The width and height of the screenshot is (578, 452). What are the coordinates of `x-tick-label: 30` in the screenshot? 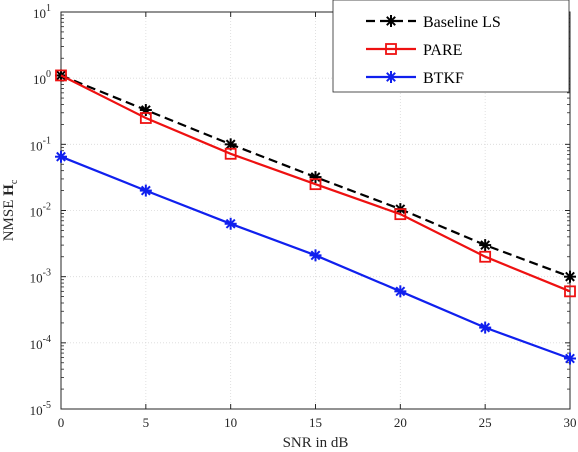 It's located at (570, 422).